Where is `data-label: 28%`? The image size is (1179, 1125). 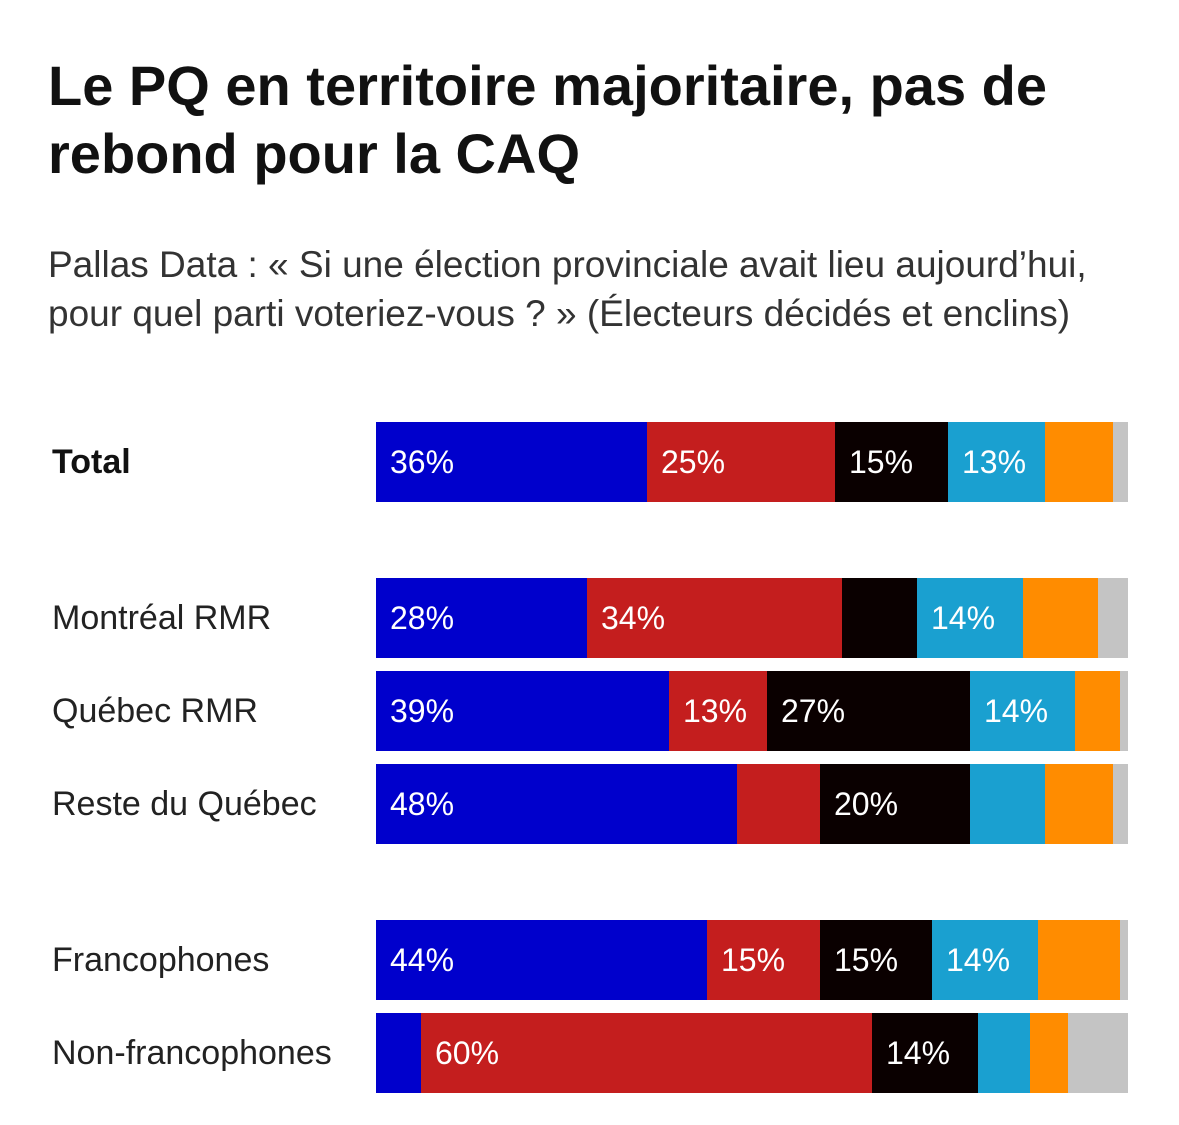
data-label: 28% is located at coordinates (422, 618).